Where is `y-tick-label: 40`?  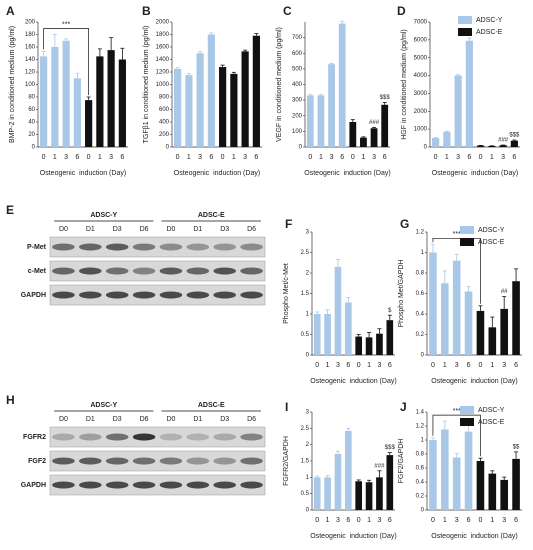
y-tick-label: 40 is located at coordinates (31, 123).